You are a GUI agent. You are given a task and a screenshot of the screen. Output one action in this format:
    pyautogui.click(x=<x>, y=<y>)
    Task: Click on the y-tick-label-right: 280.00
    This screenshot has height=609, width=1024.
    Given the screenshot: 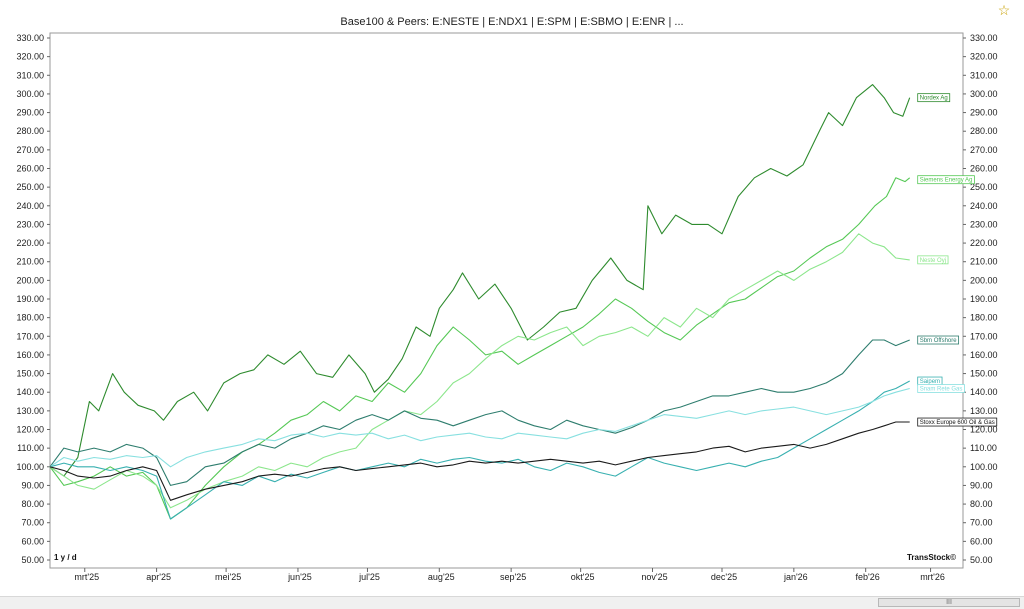 What is the action you would take?
    pyautogui.click(x=984, y=131)
    